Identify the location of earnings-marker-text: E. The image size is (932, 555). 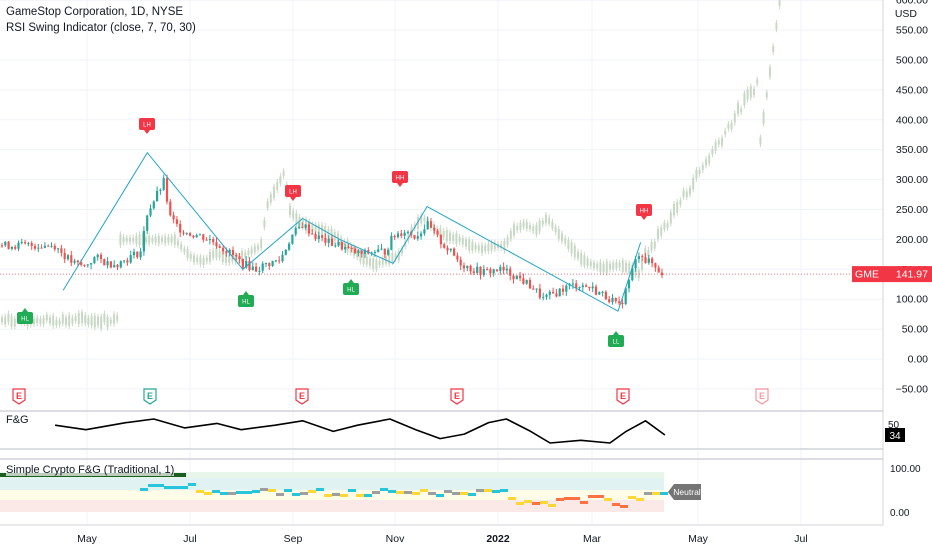
(19, 396).